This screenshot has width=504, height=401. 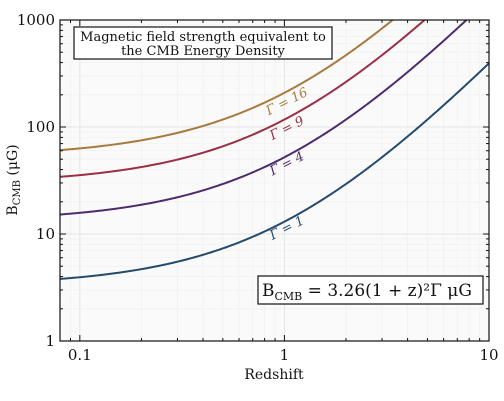 What do you see at coordinates (203, 37) in the screenshot?
I see `chart-title-line-1: Magnetic field strength equivalent to` at bounding box center [203, 37].